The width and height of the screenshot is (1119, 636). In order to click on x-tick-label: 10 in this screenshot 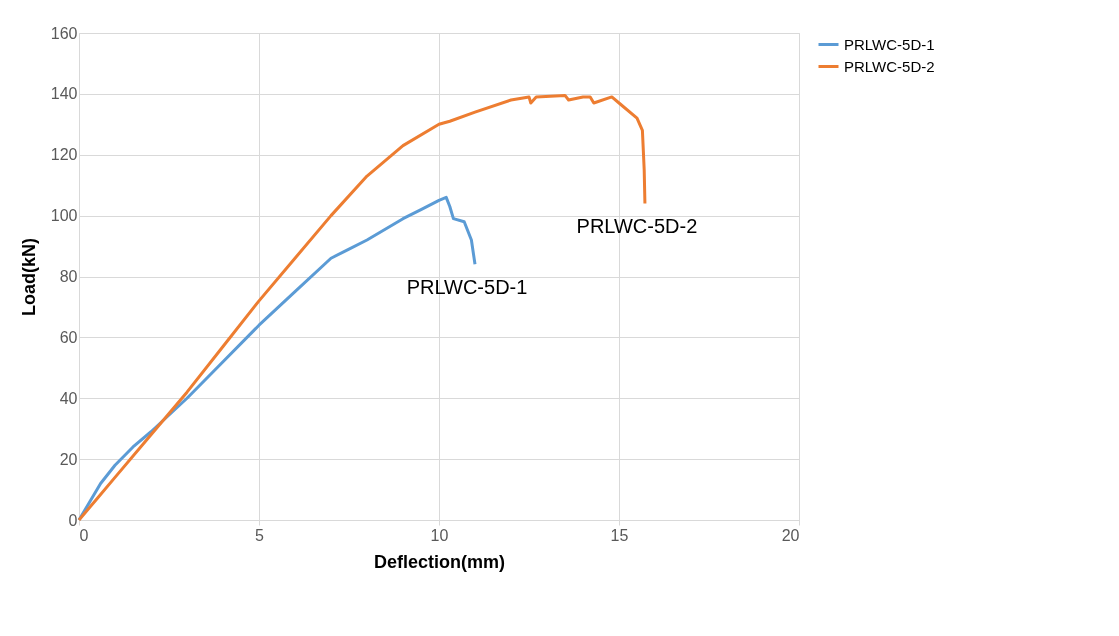, I will do `click(439, 535)`.